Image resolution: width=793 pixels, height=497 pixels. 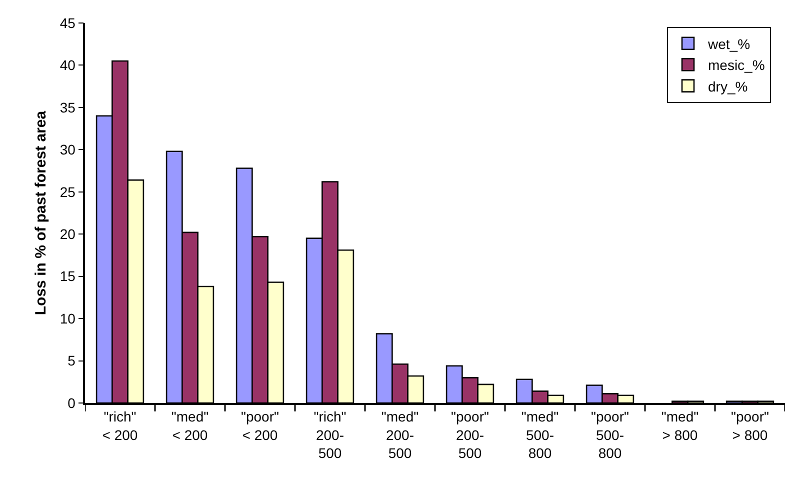 I want to click on x-tick-label: "med" 500- 800, so click(x=540, y=434).